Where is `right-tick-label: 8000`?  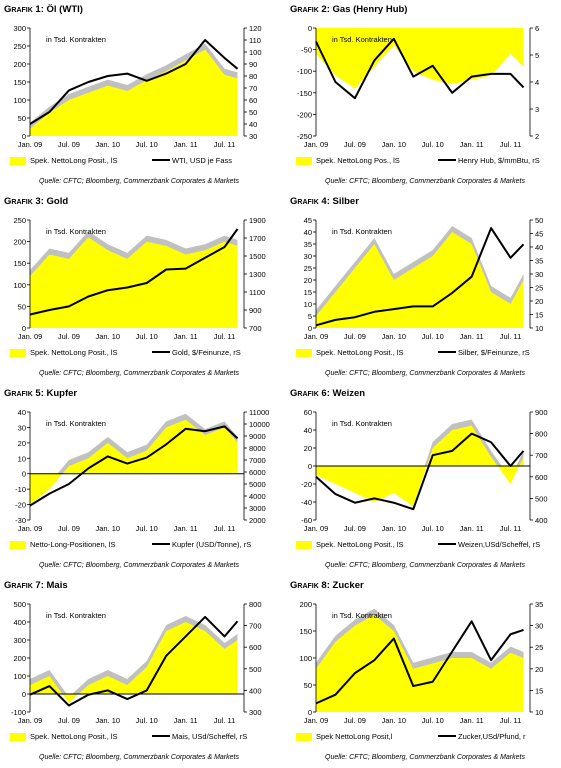 right-tick-label: 8000 is located at coordinates (257, 448).